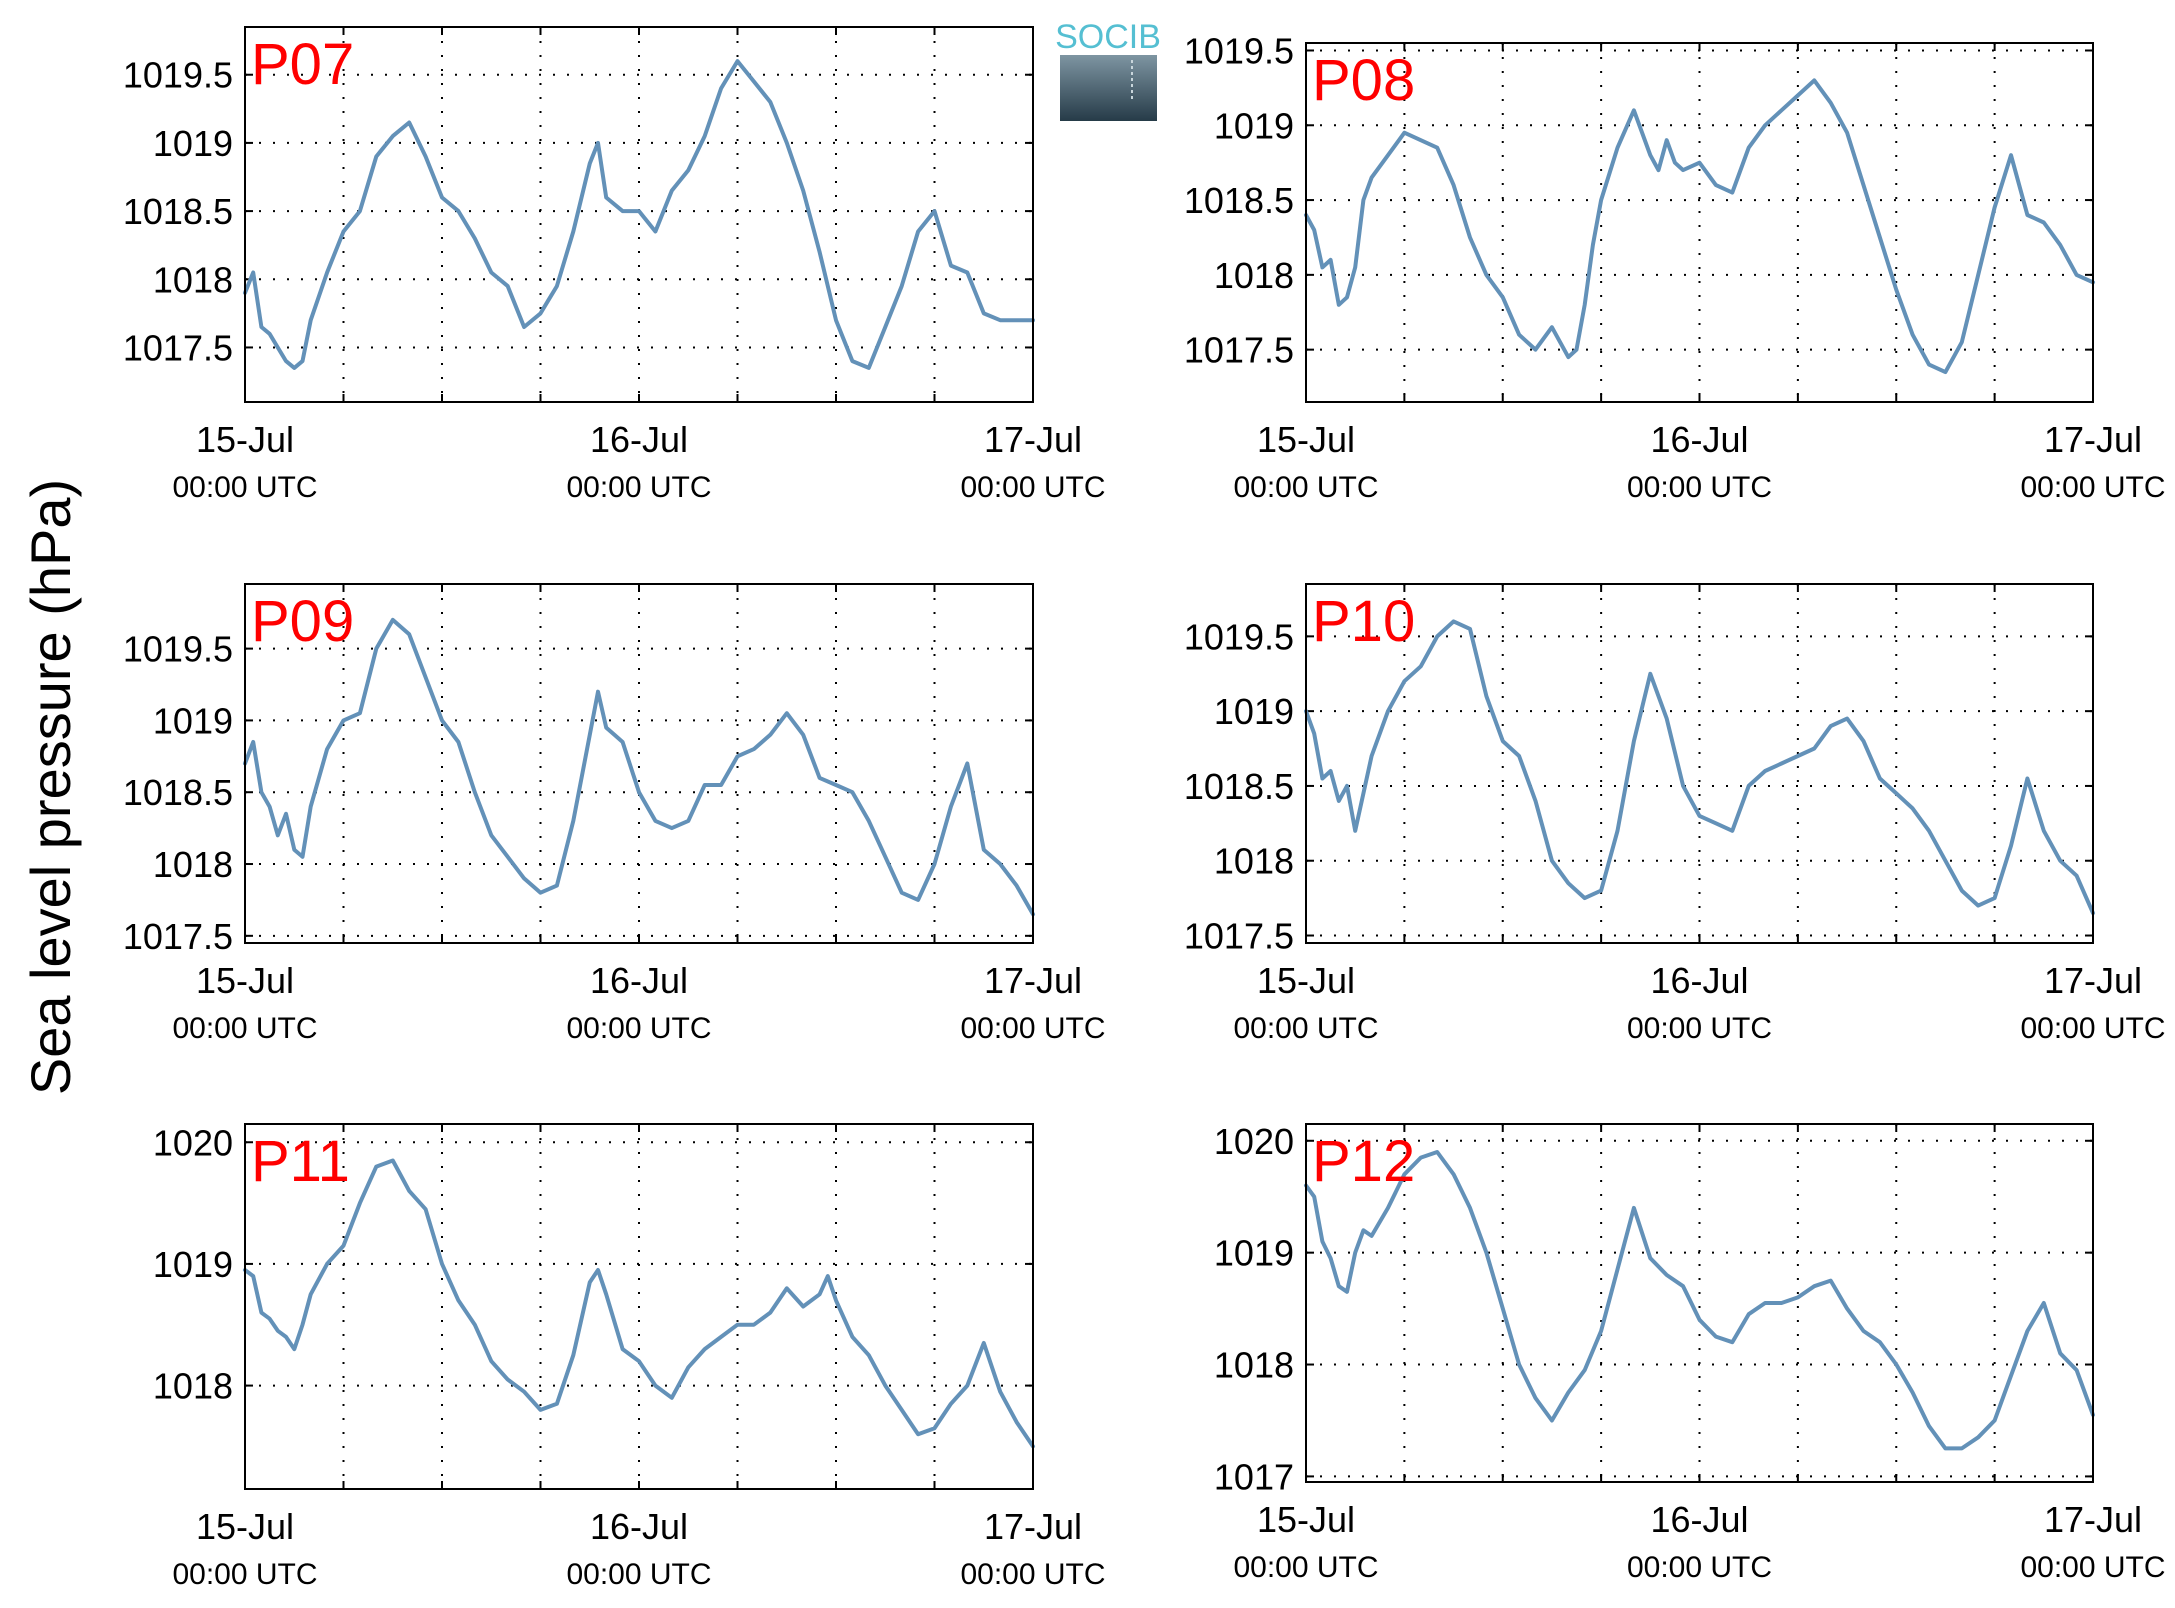 The height and width of the screenshot is (1608, 2175). I want to click on series-line-p10, so click(1699, 767).